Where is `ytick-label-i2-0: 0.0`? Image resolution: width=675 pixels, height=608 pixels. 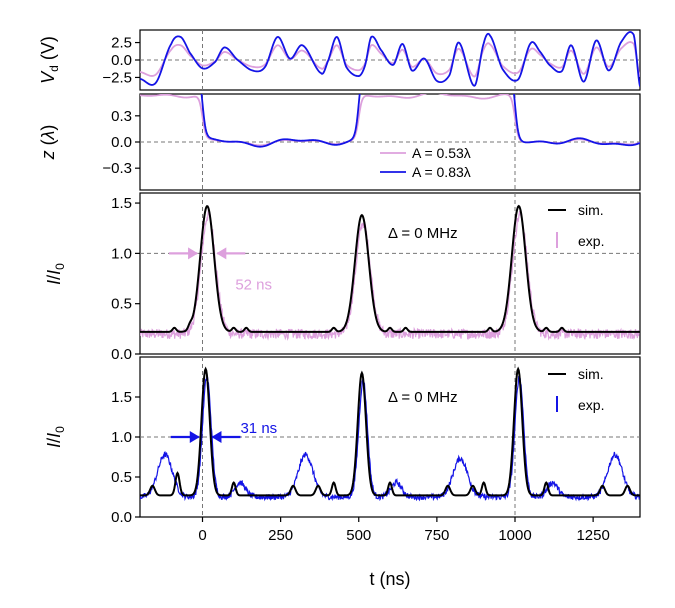
ytick-label-i2-0: 0.0 is located at coordinates (121, 517).